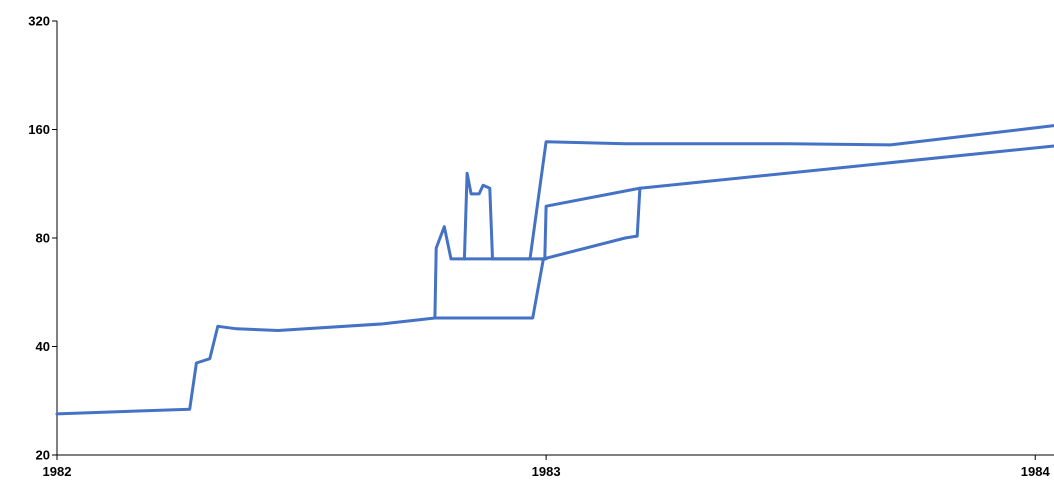  I want to click on y-tick-label: 80, so click(43, 238).